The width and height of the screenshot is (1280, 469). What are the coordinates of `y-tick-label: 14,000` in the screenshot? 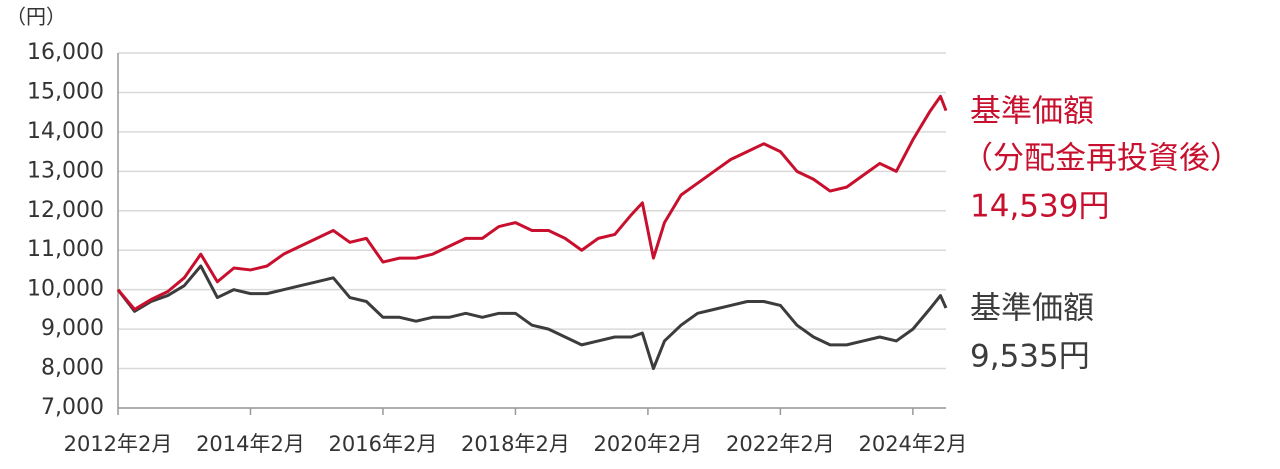 It's located at (65, 131).